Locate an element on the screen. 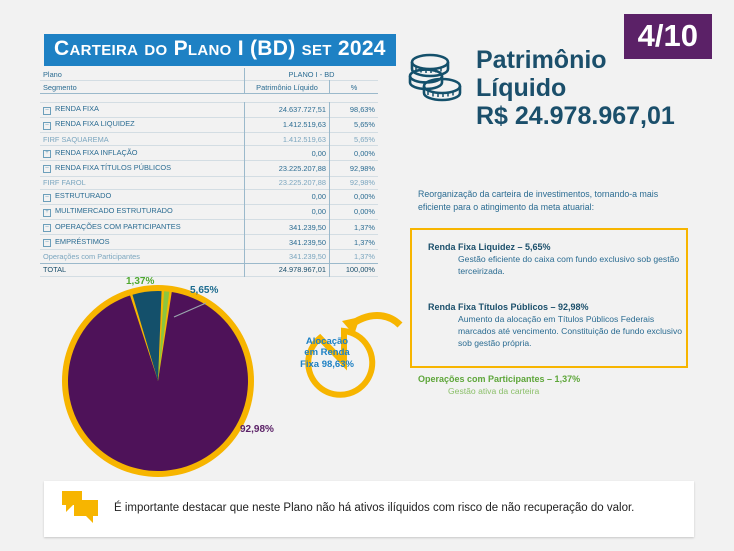 The image size is (734, 551). row-segment-name: – EMPRÉSTIMOS is located at coordinates (142, 242).